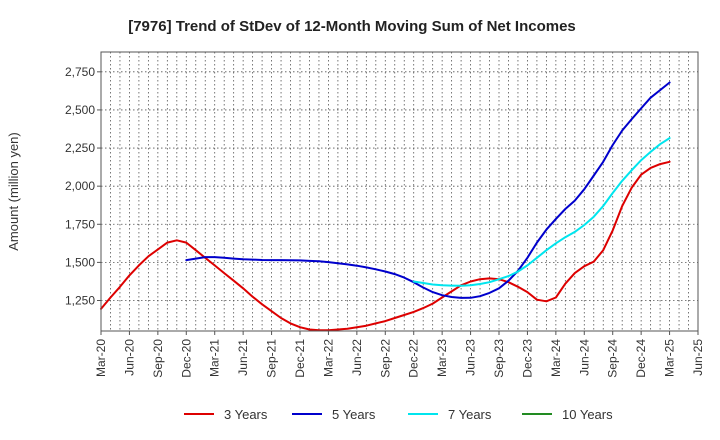 Image resolution: width=720 pixels, height=440 pixels. I want to click on y-tick-label: 1,500, so click(80, 262).